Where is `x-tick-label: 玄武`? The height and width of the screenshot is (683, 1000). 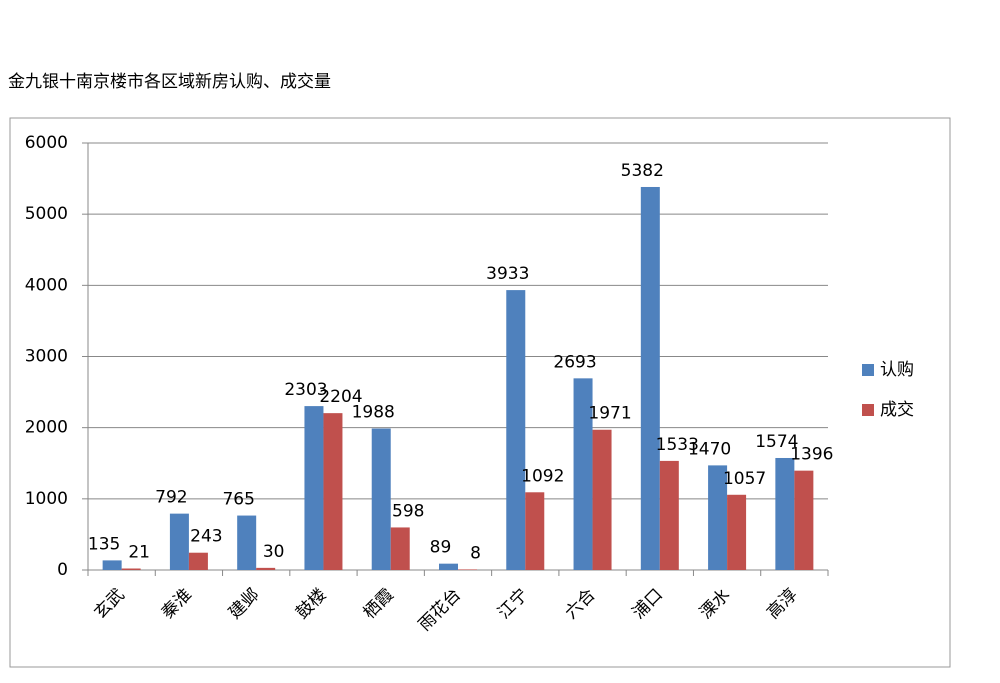 x-tick-label: 玄武 is located at coordinates (110, 604).